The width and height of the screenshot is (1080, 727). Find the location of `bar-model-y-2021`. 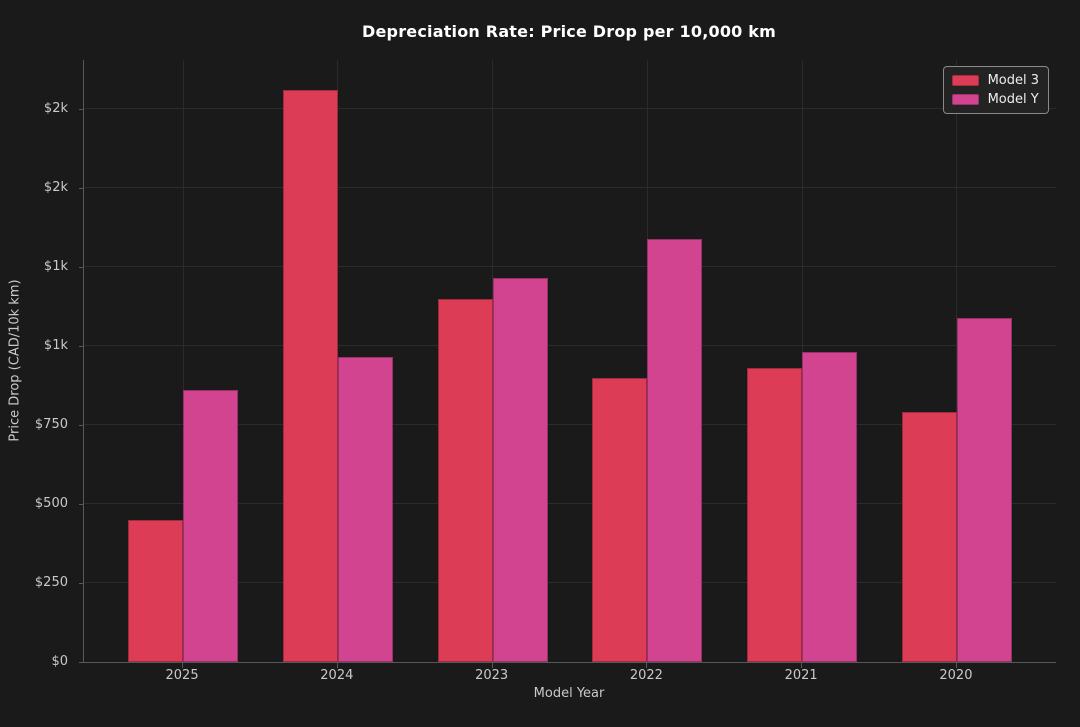

bar-model-y-2021 is located at coordinates (830, 507).